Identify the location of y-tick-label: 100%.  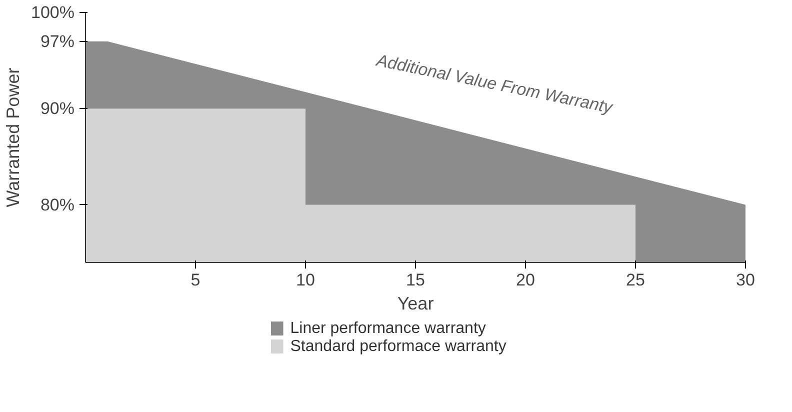
(53, 12).